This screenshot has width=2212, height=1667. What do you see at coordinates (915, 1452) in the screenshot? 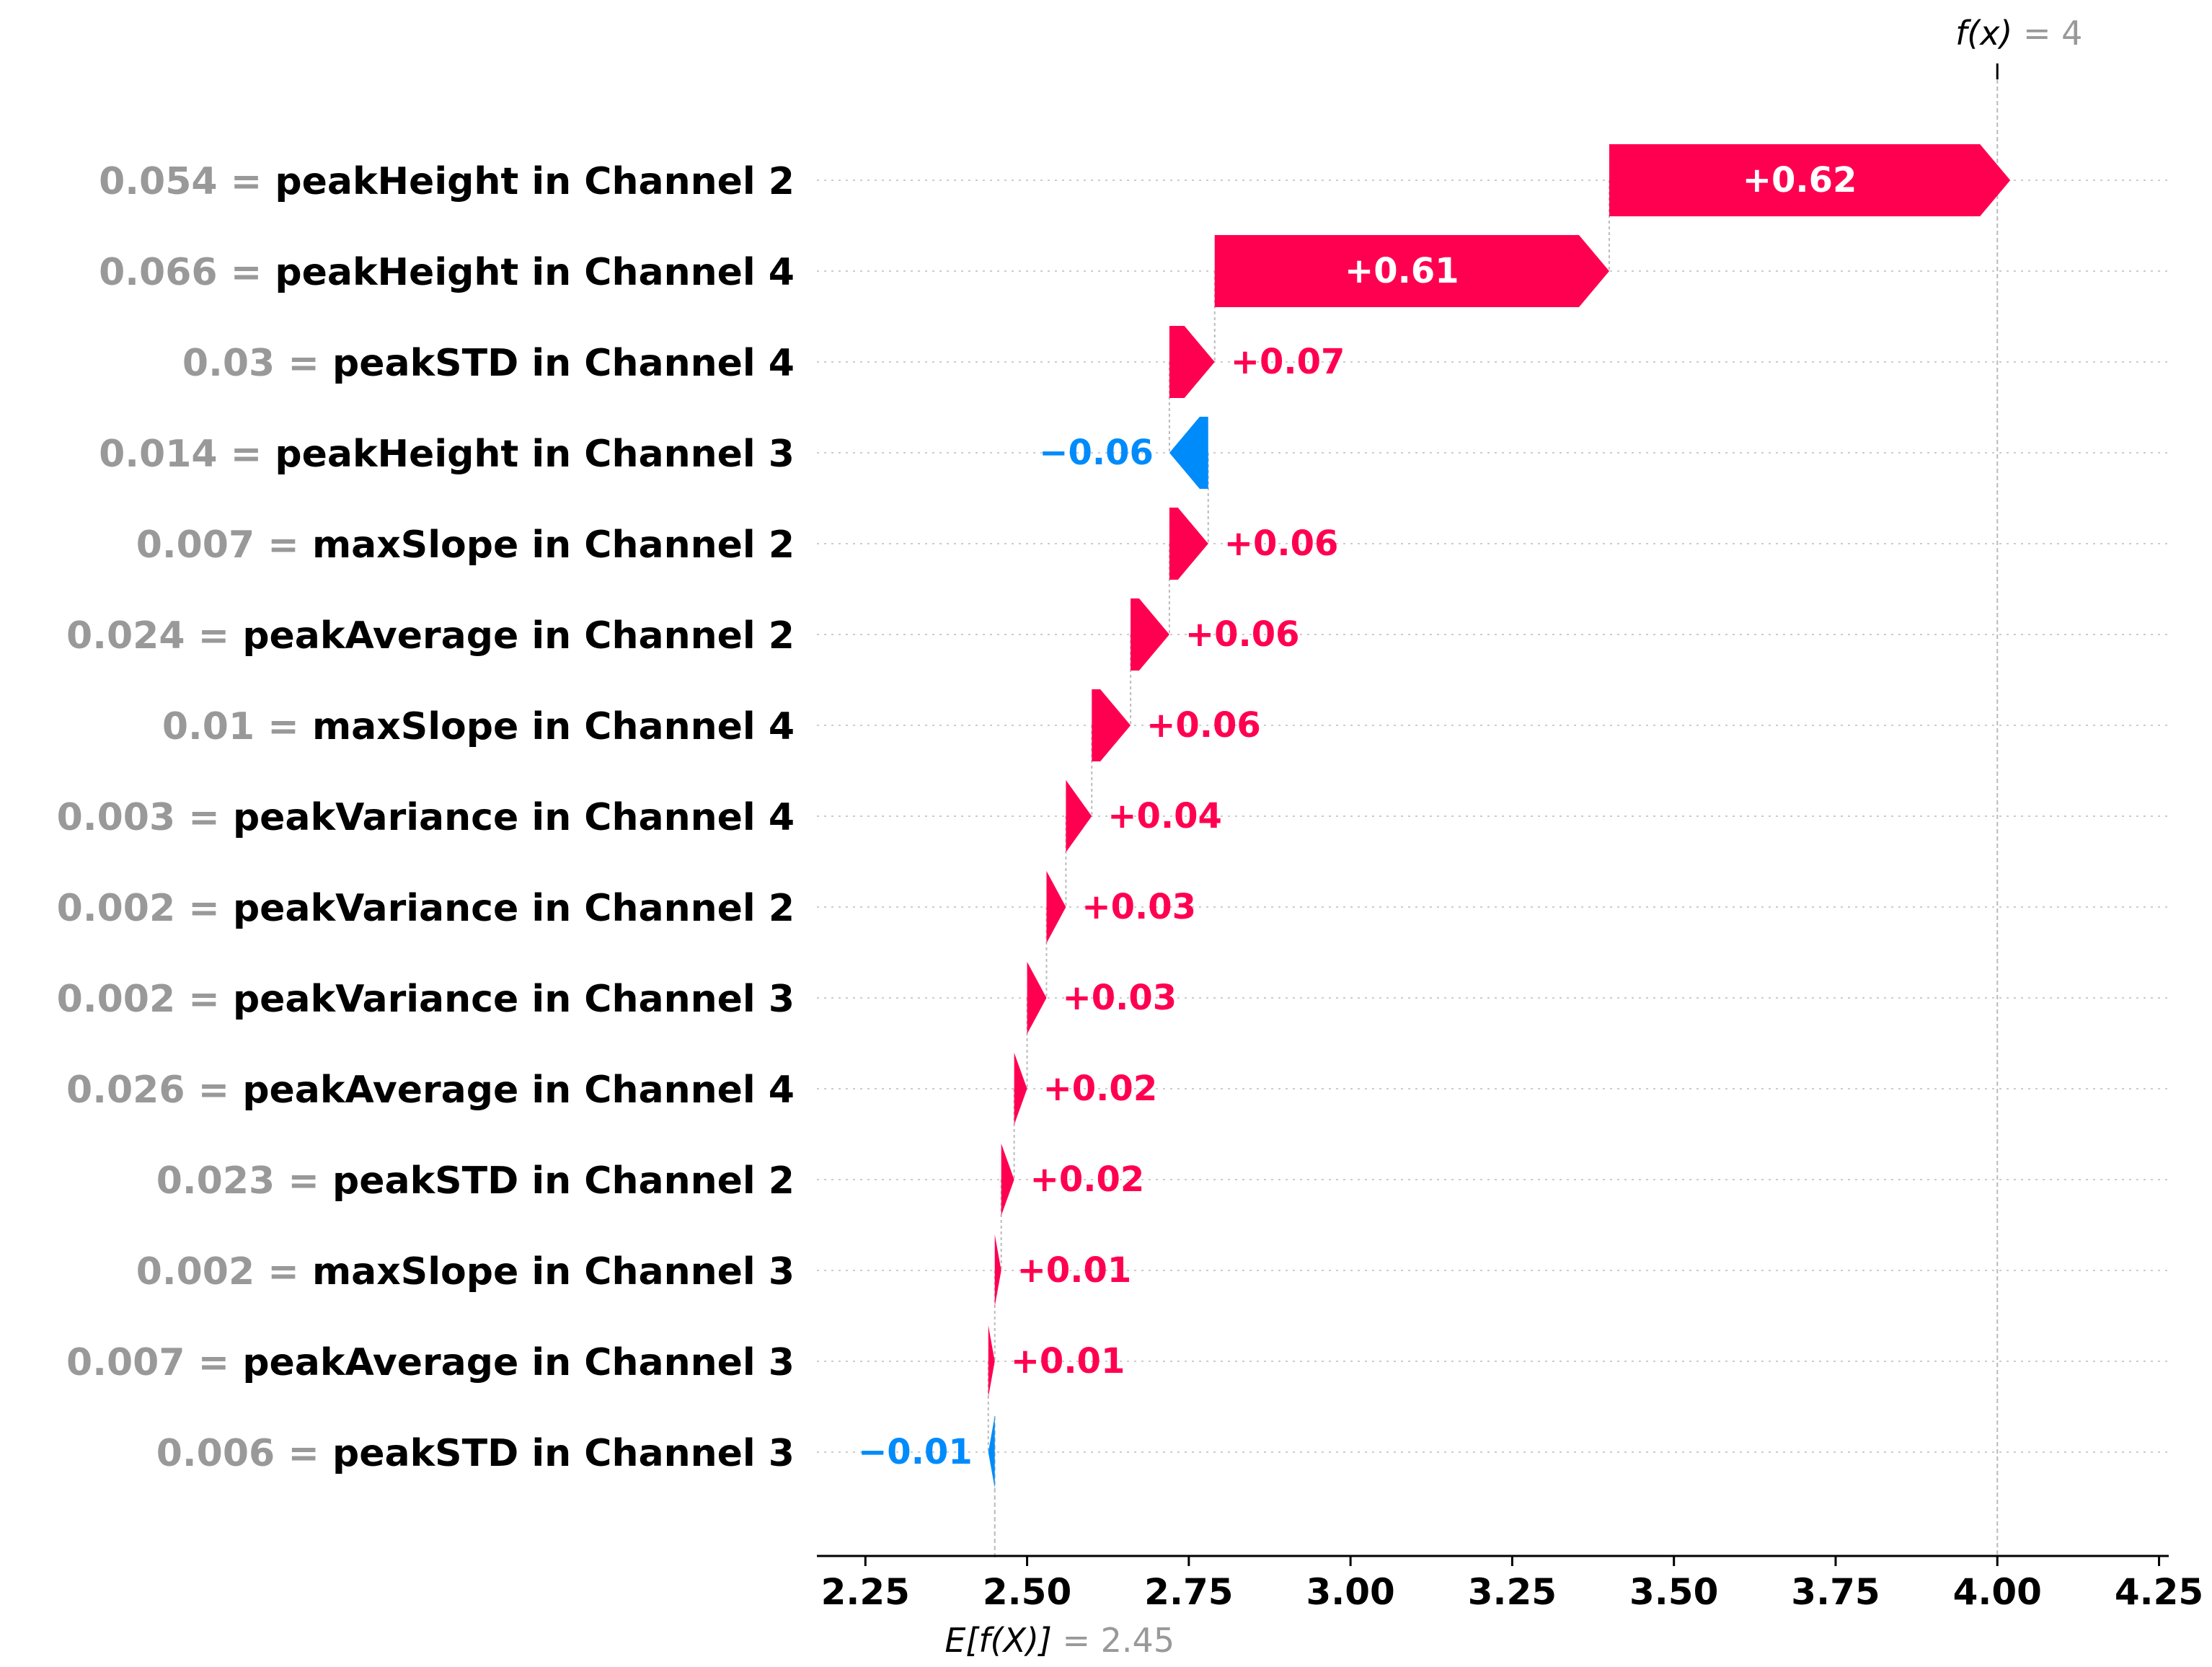
I see `bar-value-label: −0.01` at bounding box center [915, 1452].